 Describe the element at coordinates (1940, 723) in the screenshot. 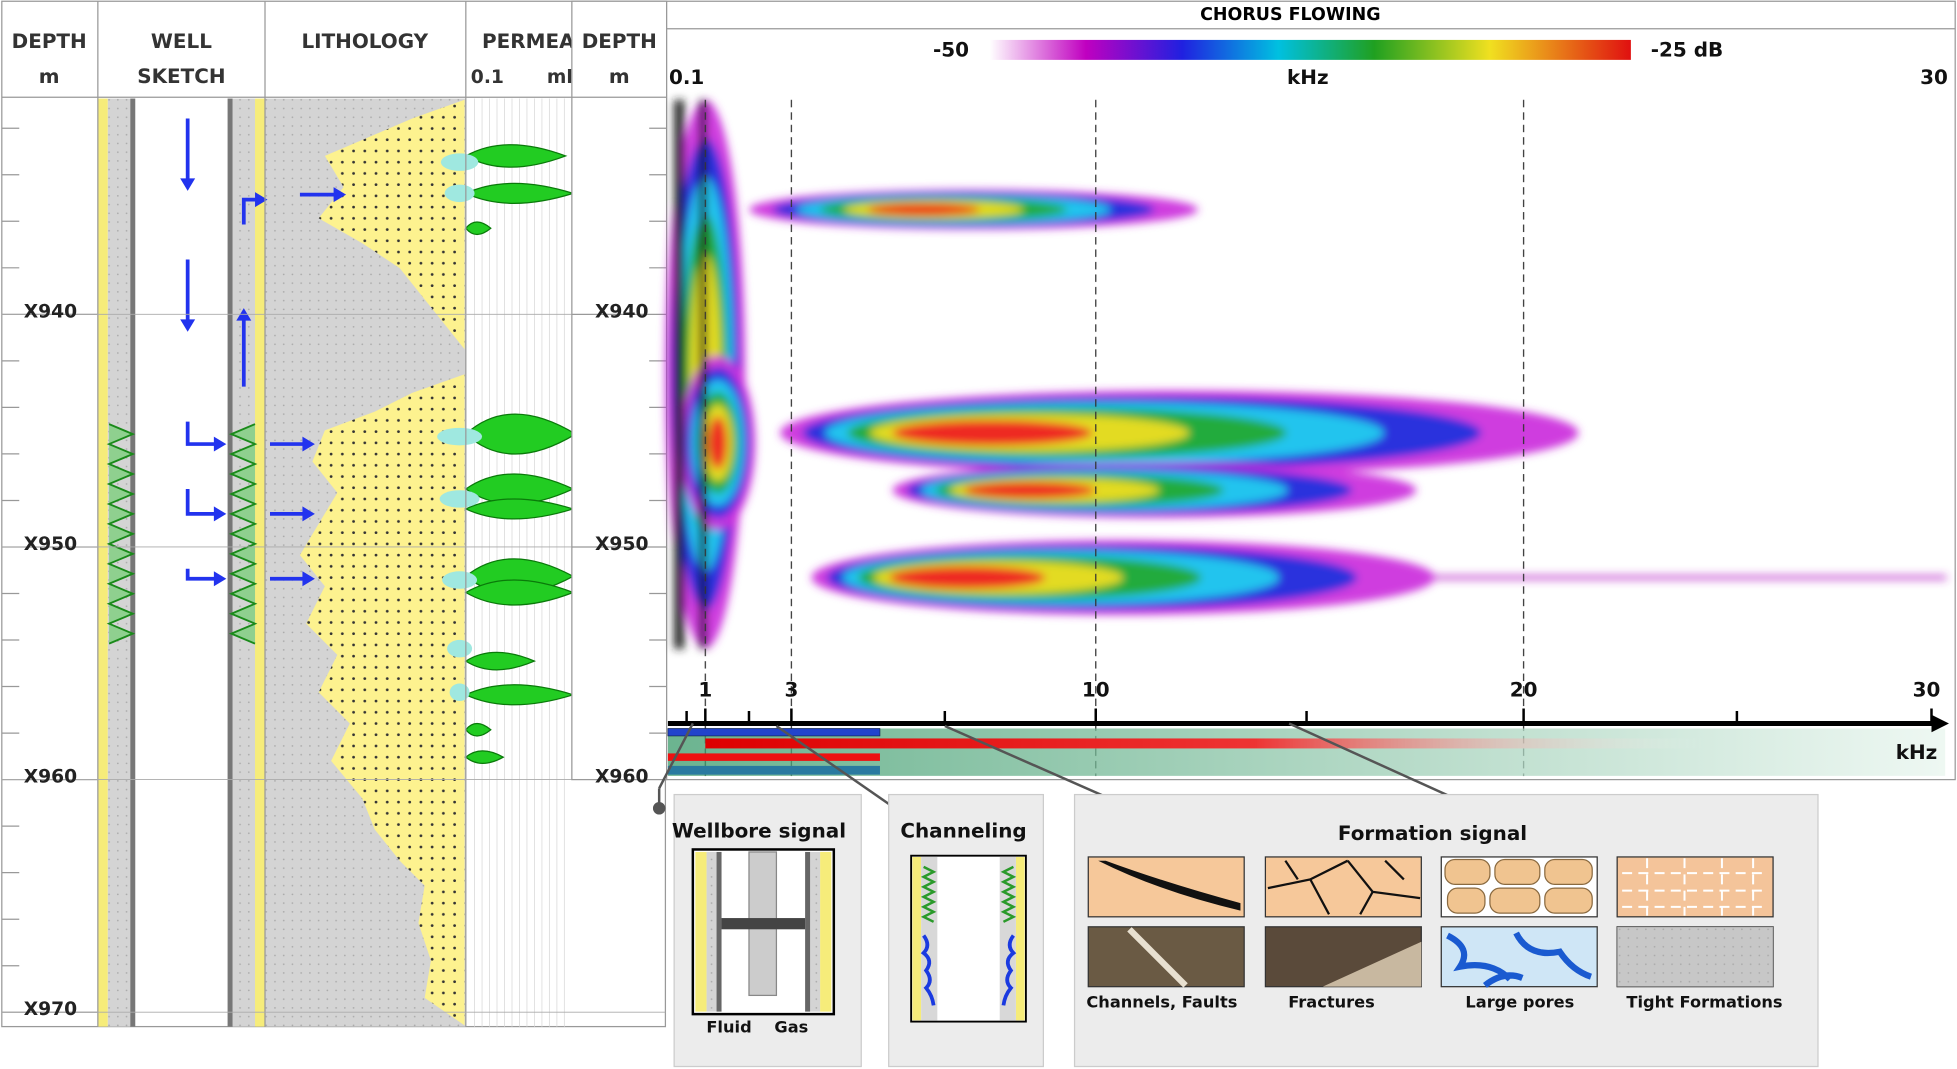

I see `axis-arrow` at that location.